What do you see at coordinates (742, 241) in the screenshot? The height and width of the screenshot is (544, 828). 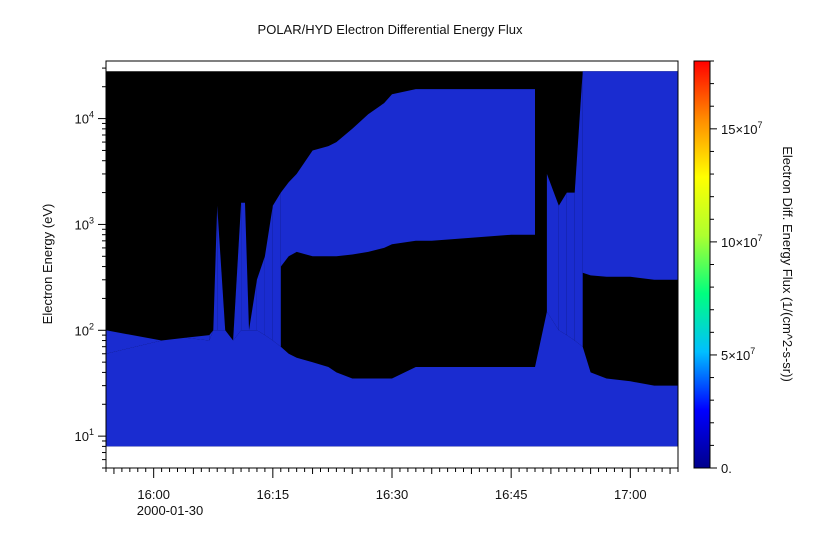 I see `colorbar-tick-label: 10×107` at bounding box center [742, 241].